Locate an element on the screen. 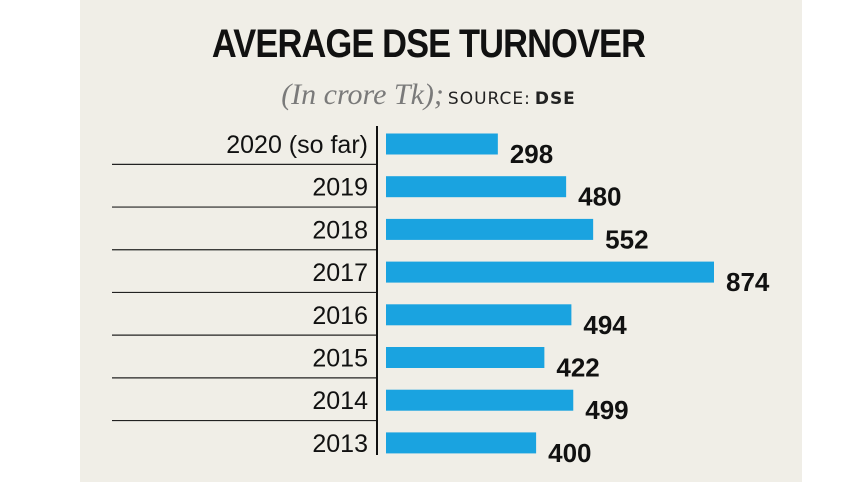 This screenshot has height=482, width=857. value-label: 499 is located at coordinates (606, 410).